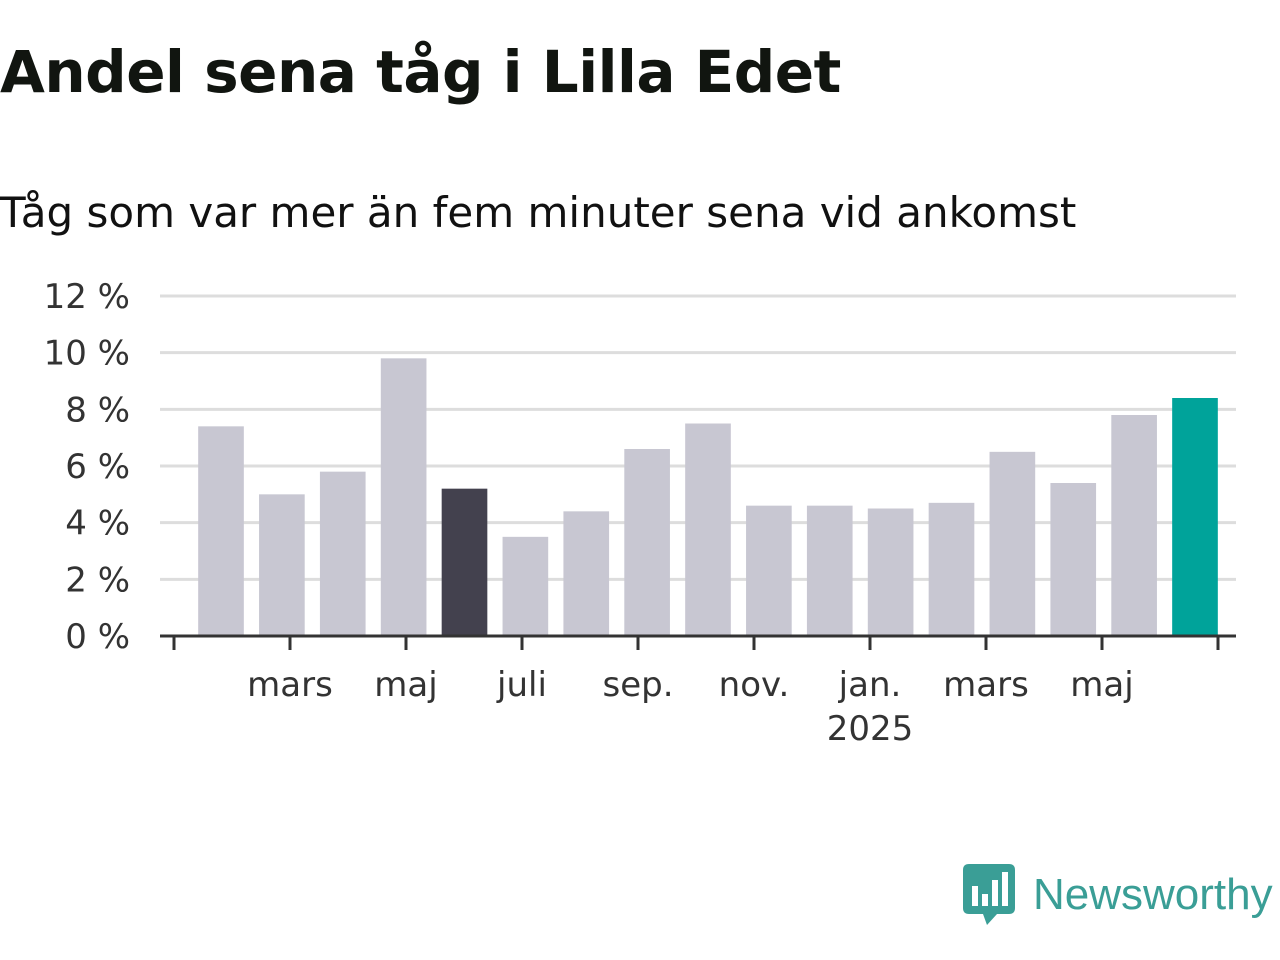 This screenshot has width=1280, height=960. I want to click on y-tick-label: 2 %, so click(97, 580).